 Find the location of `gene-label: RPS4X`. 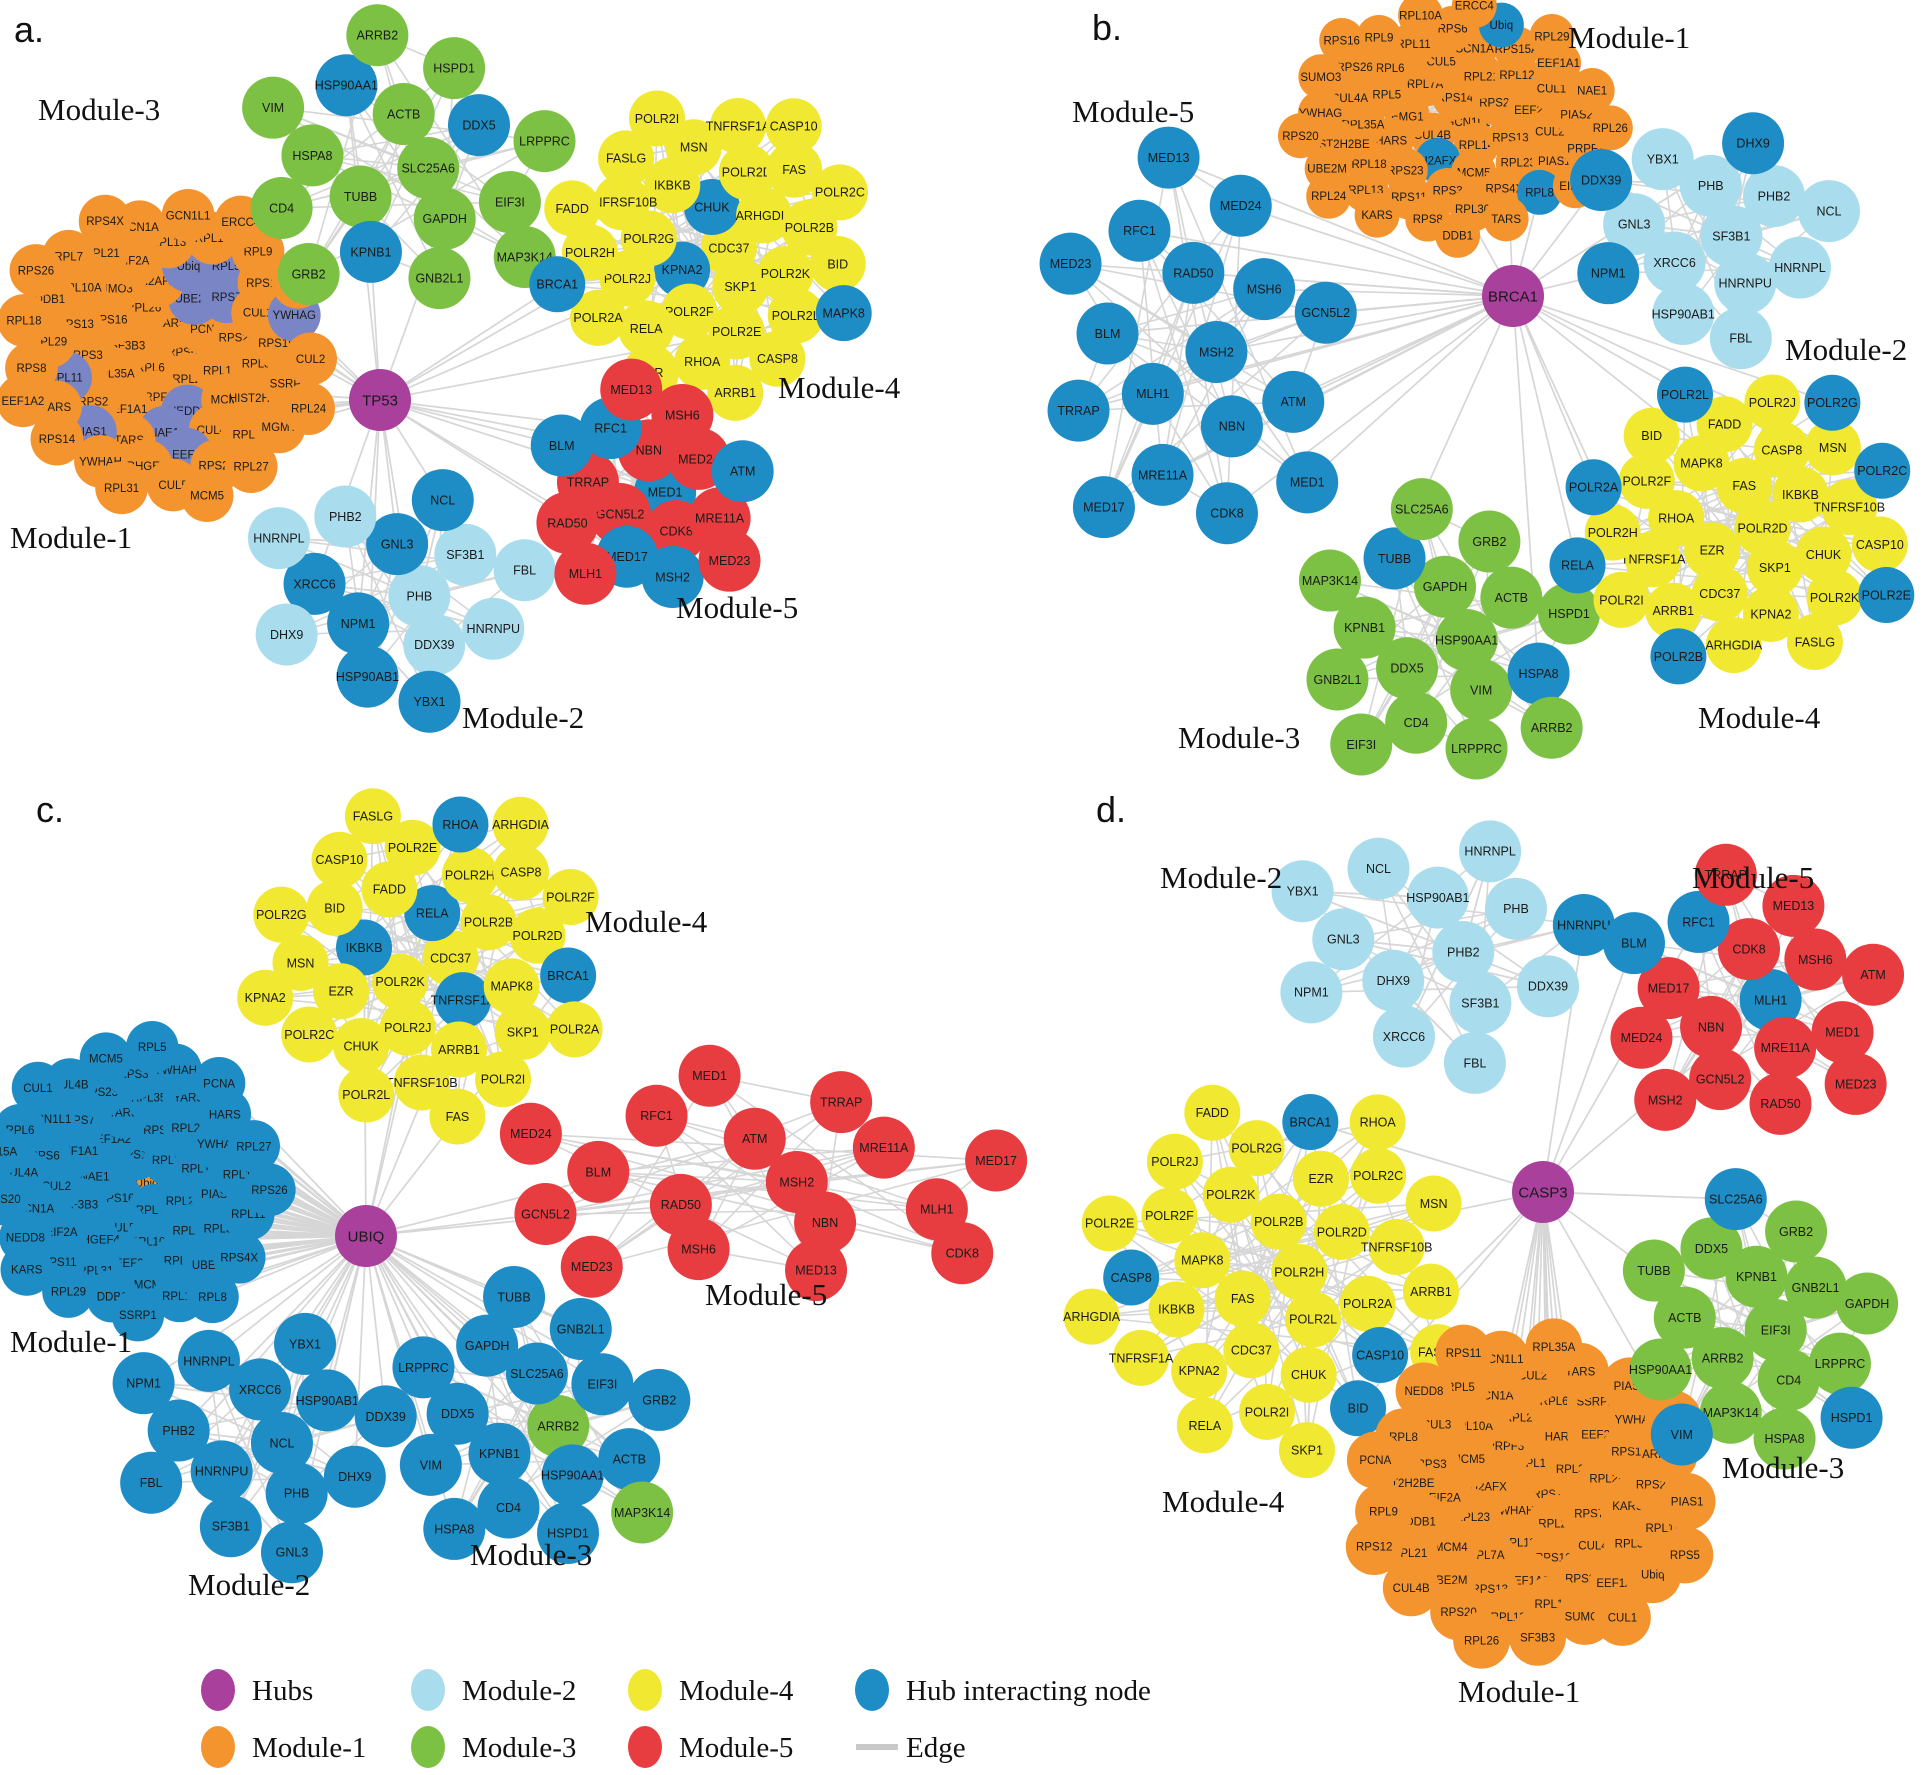

gene-label: RPS4X is located at coordinates (239, 1258).